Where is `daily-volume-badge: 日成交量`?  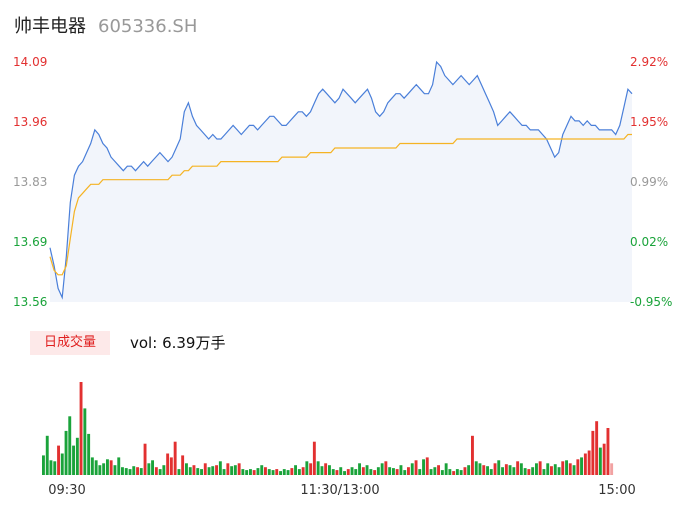
daily-volume-badge: 日成交量 is located at coordinates (70, 343).